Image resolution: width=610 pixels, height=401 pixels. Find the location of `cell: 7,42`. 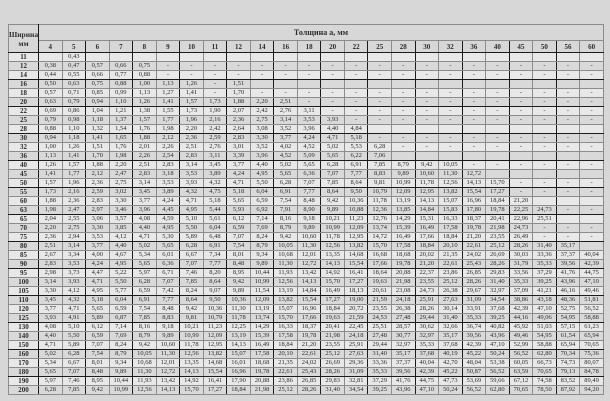

cell: 7,42 is located at coordinates (168, 291).